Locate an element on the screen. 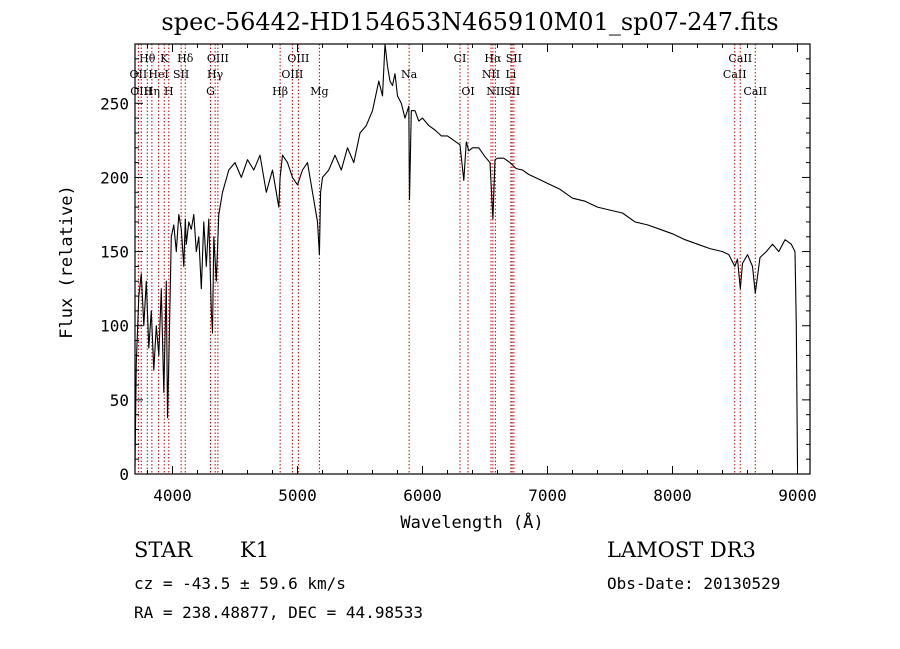  sky-coordinates: RA = 238.48877, DEC = 44.98533 is located at coordinates (278, 612).